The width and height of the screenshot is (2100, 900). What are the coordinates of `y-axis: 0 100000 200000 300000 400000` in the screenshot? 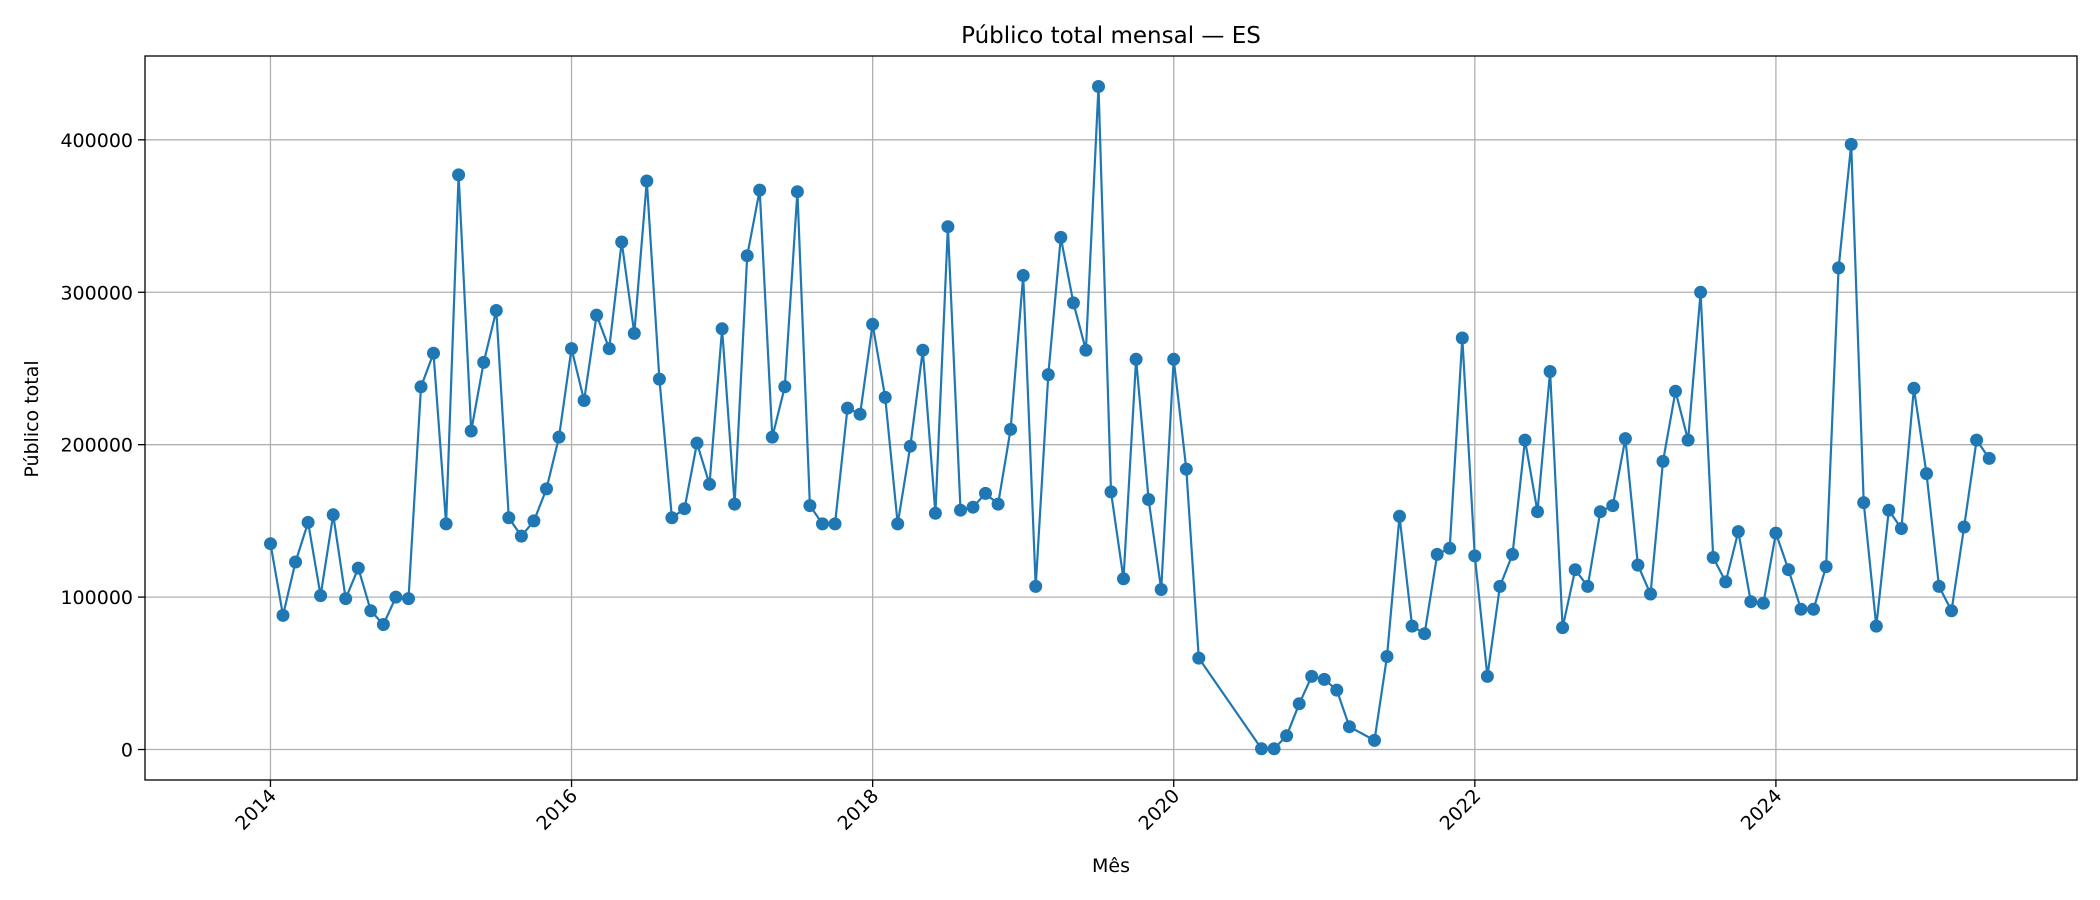 It's located at (102, 446).